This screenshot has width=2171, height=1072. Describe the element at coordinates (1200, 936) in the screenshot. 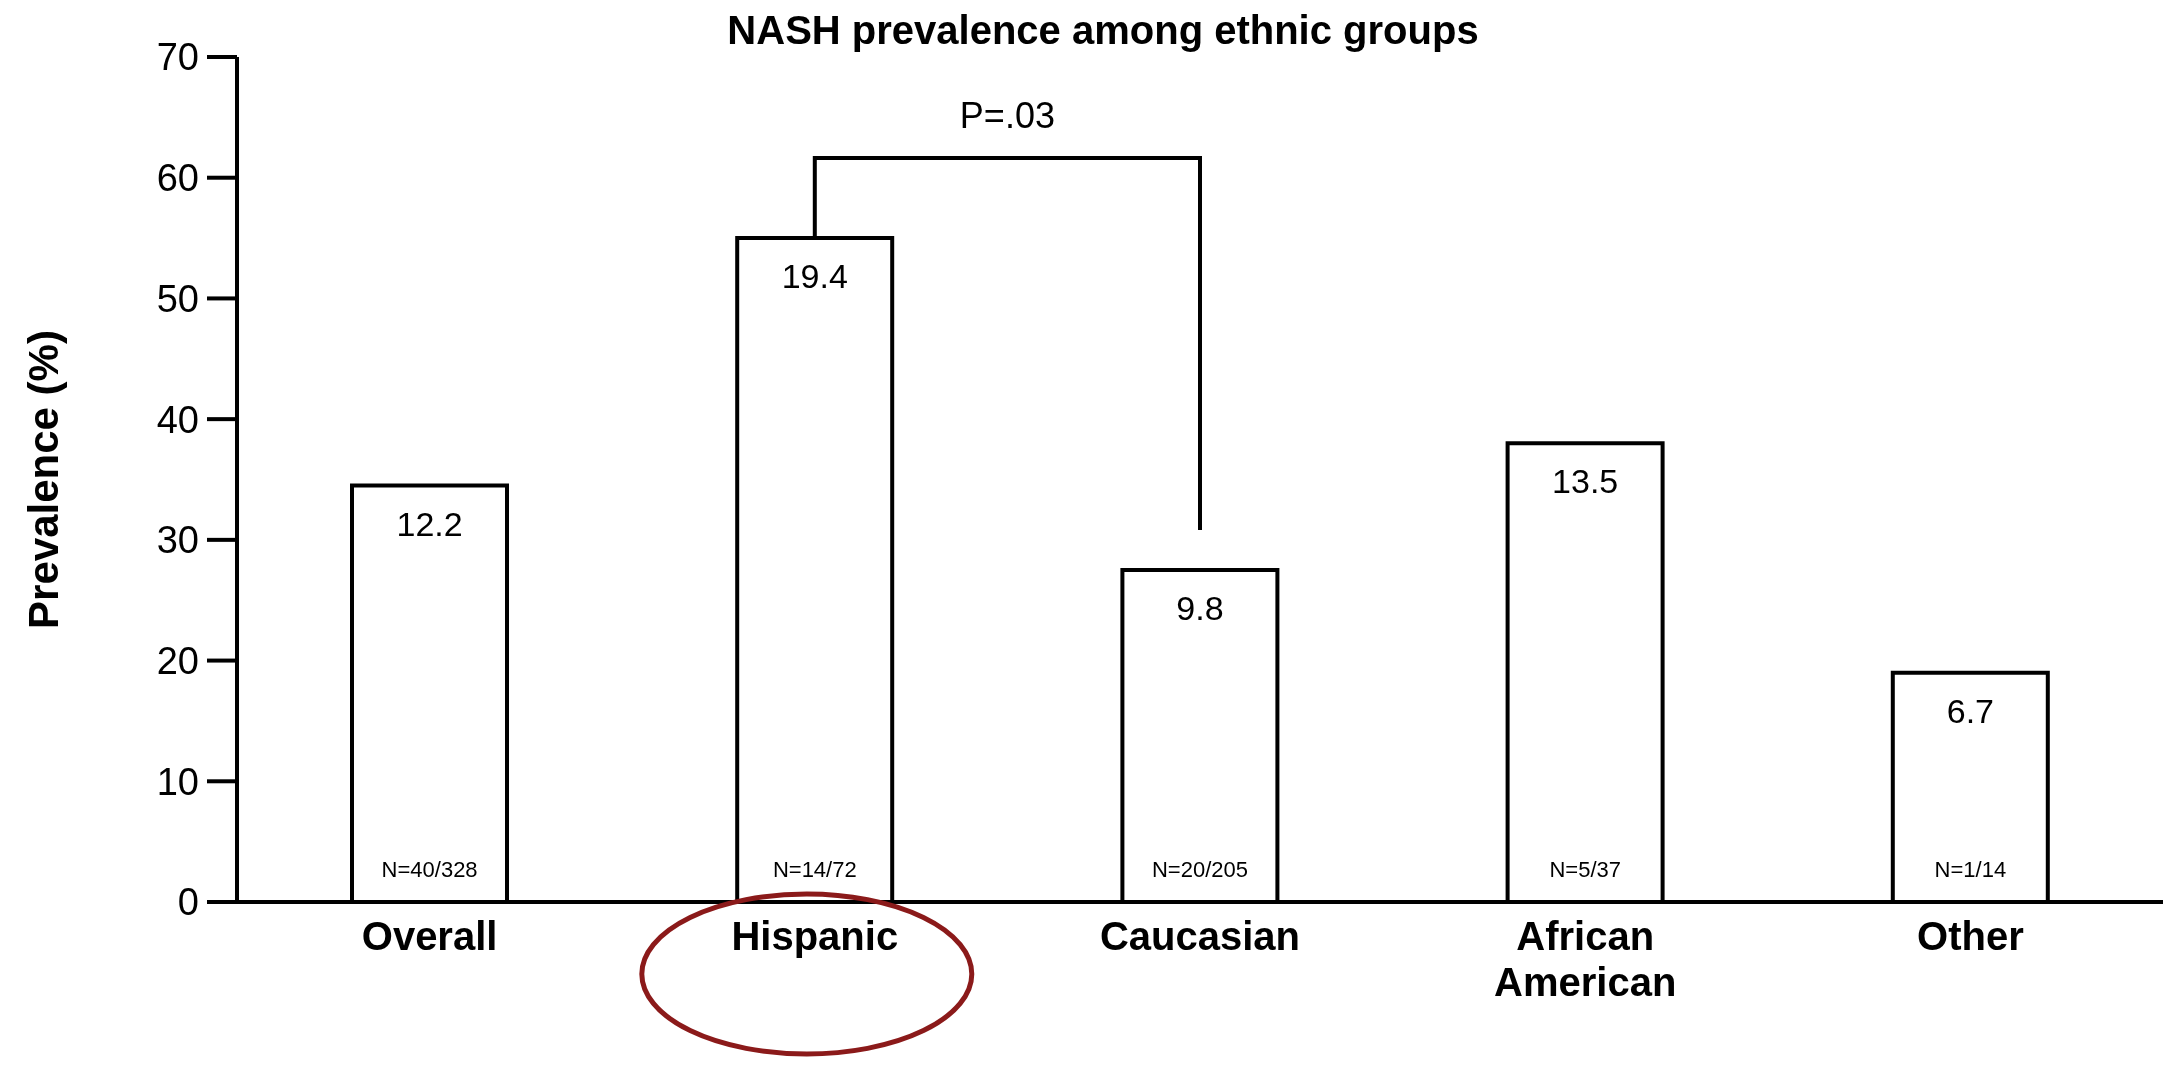

I see `x-tick-label: Caucasian` at that location.